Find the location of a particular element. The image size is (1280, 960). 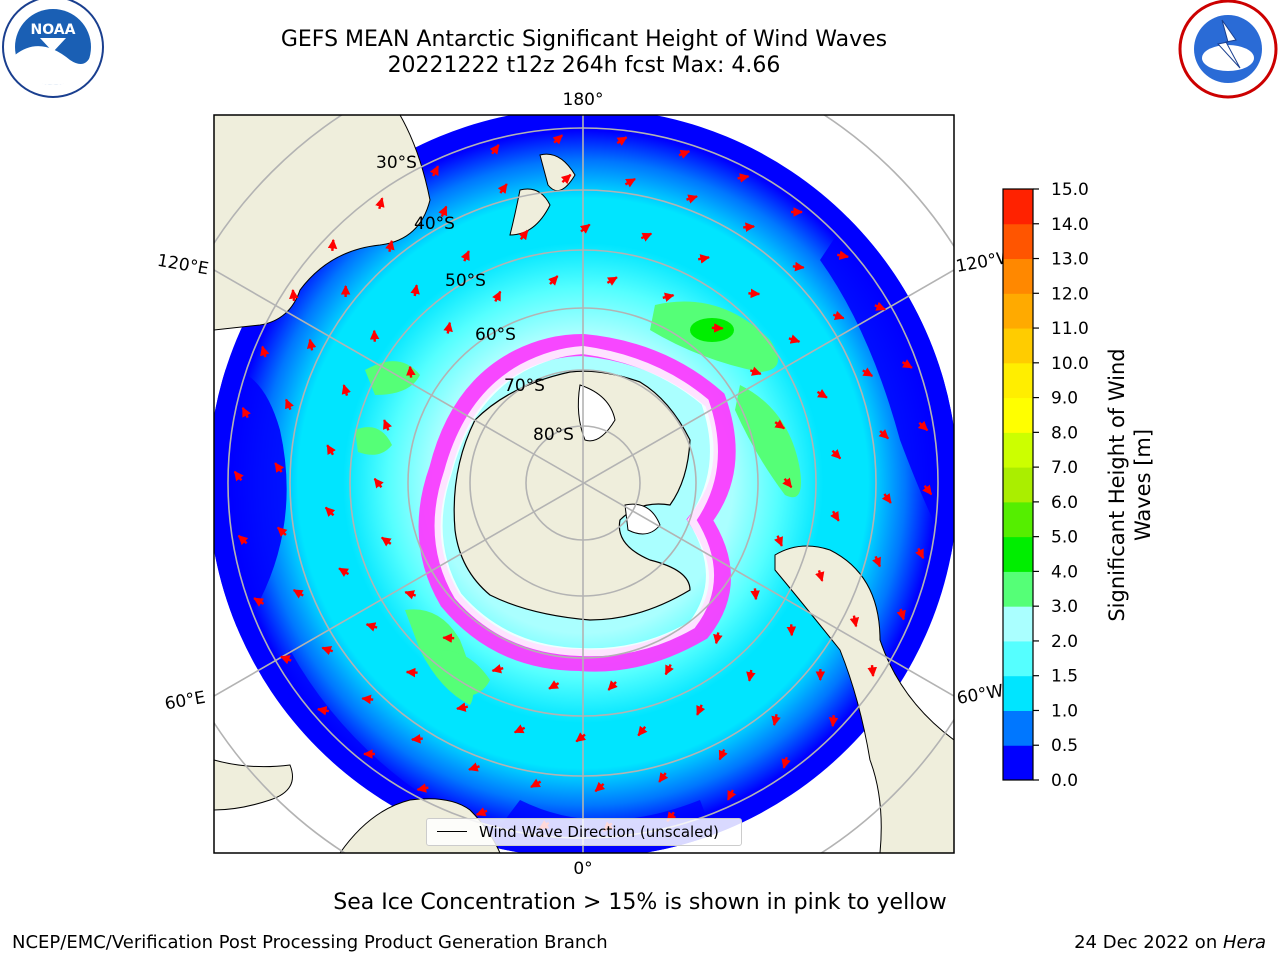

antarctica-land is located at coordinates (572, 495).